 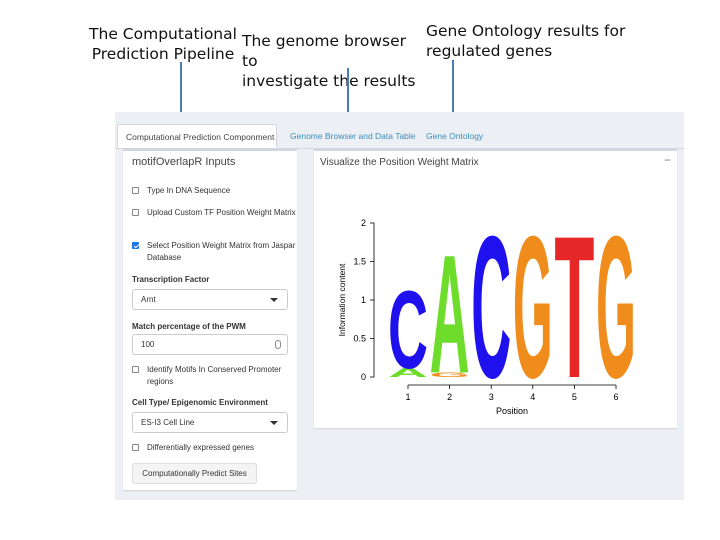 What do you see at coordinates (363, 377) in the screenshot?
I see `y-tick-label-0: 0` at bounding box center [363, 377].